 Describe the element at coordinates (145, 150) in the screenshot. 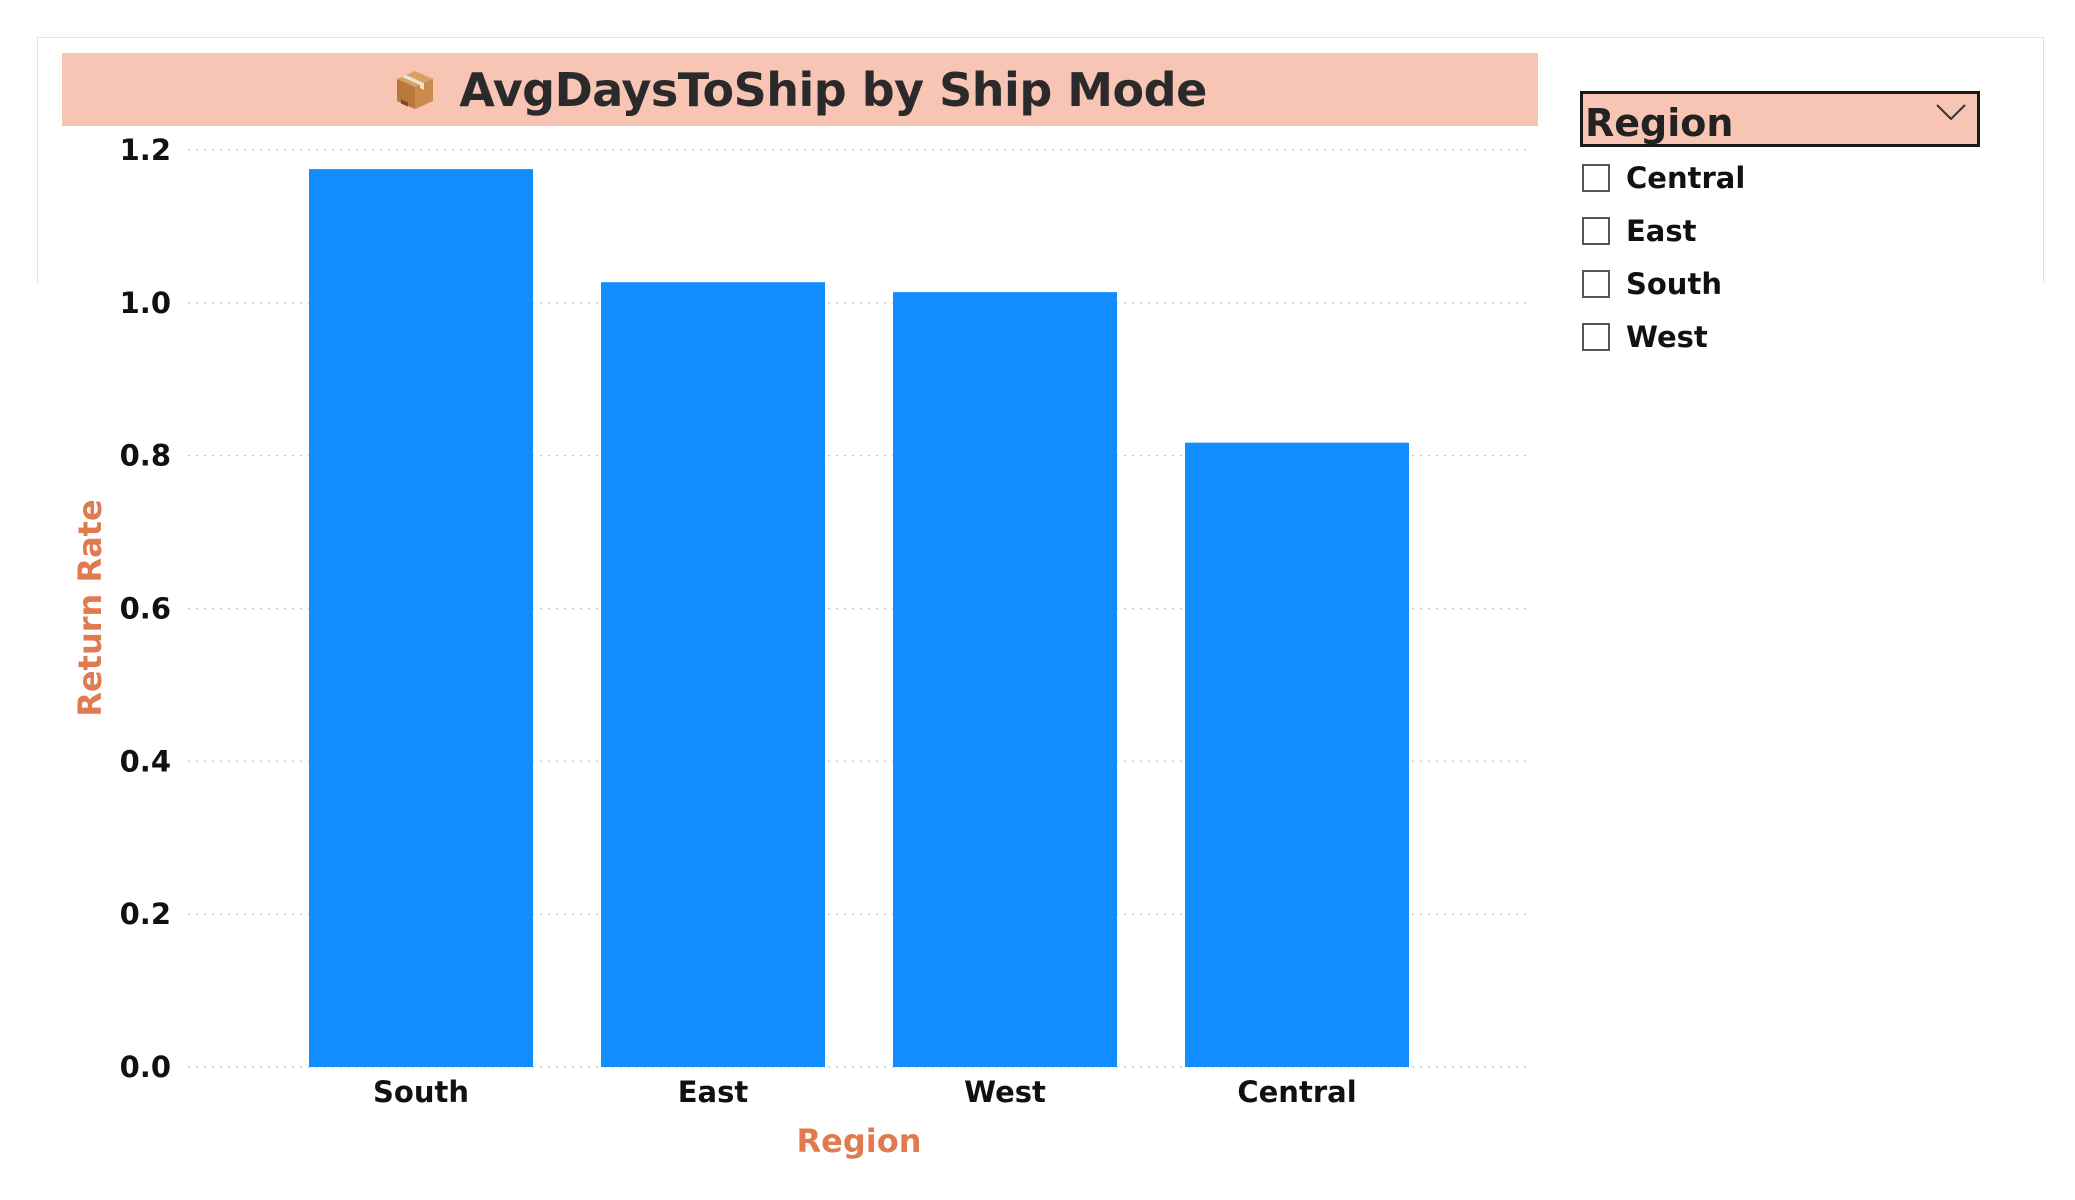

I see `y-tick-label: 1.2` at that location.